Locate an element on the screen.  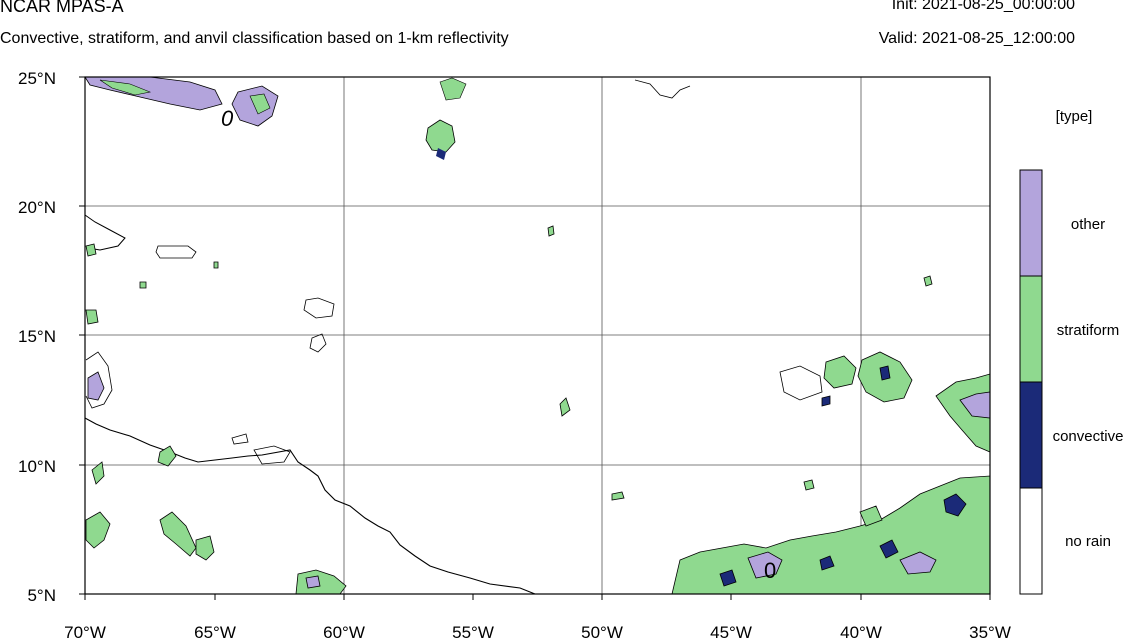
figure-title: NCAR MPAS-A is located at coordinates (62, 8).